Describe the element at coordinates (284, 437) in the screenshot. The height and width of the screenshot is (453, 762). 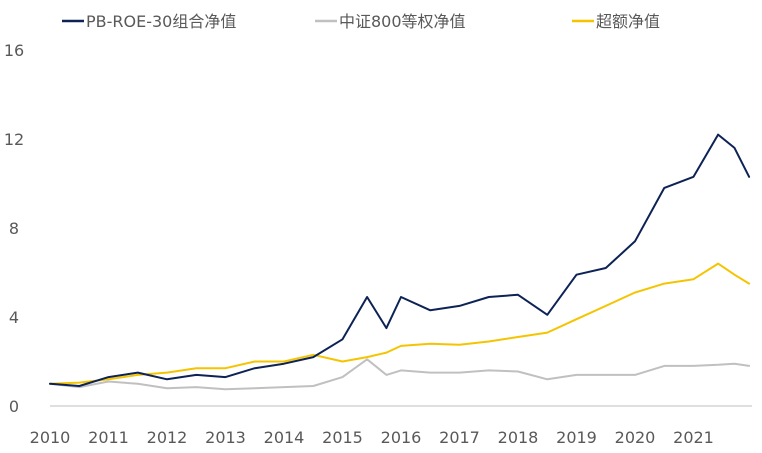
I see `x-tick-label: 2014` at that location.